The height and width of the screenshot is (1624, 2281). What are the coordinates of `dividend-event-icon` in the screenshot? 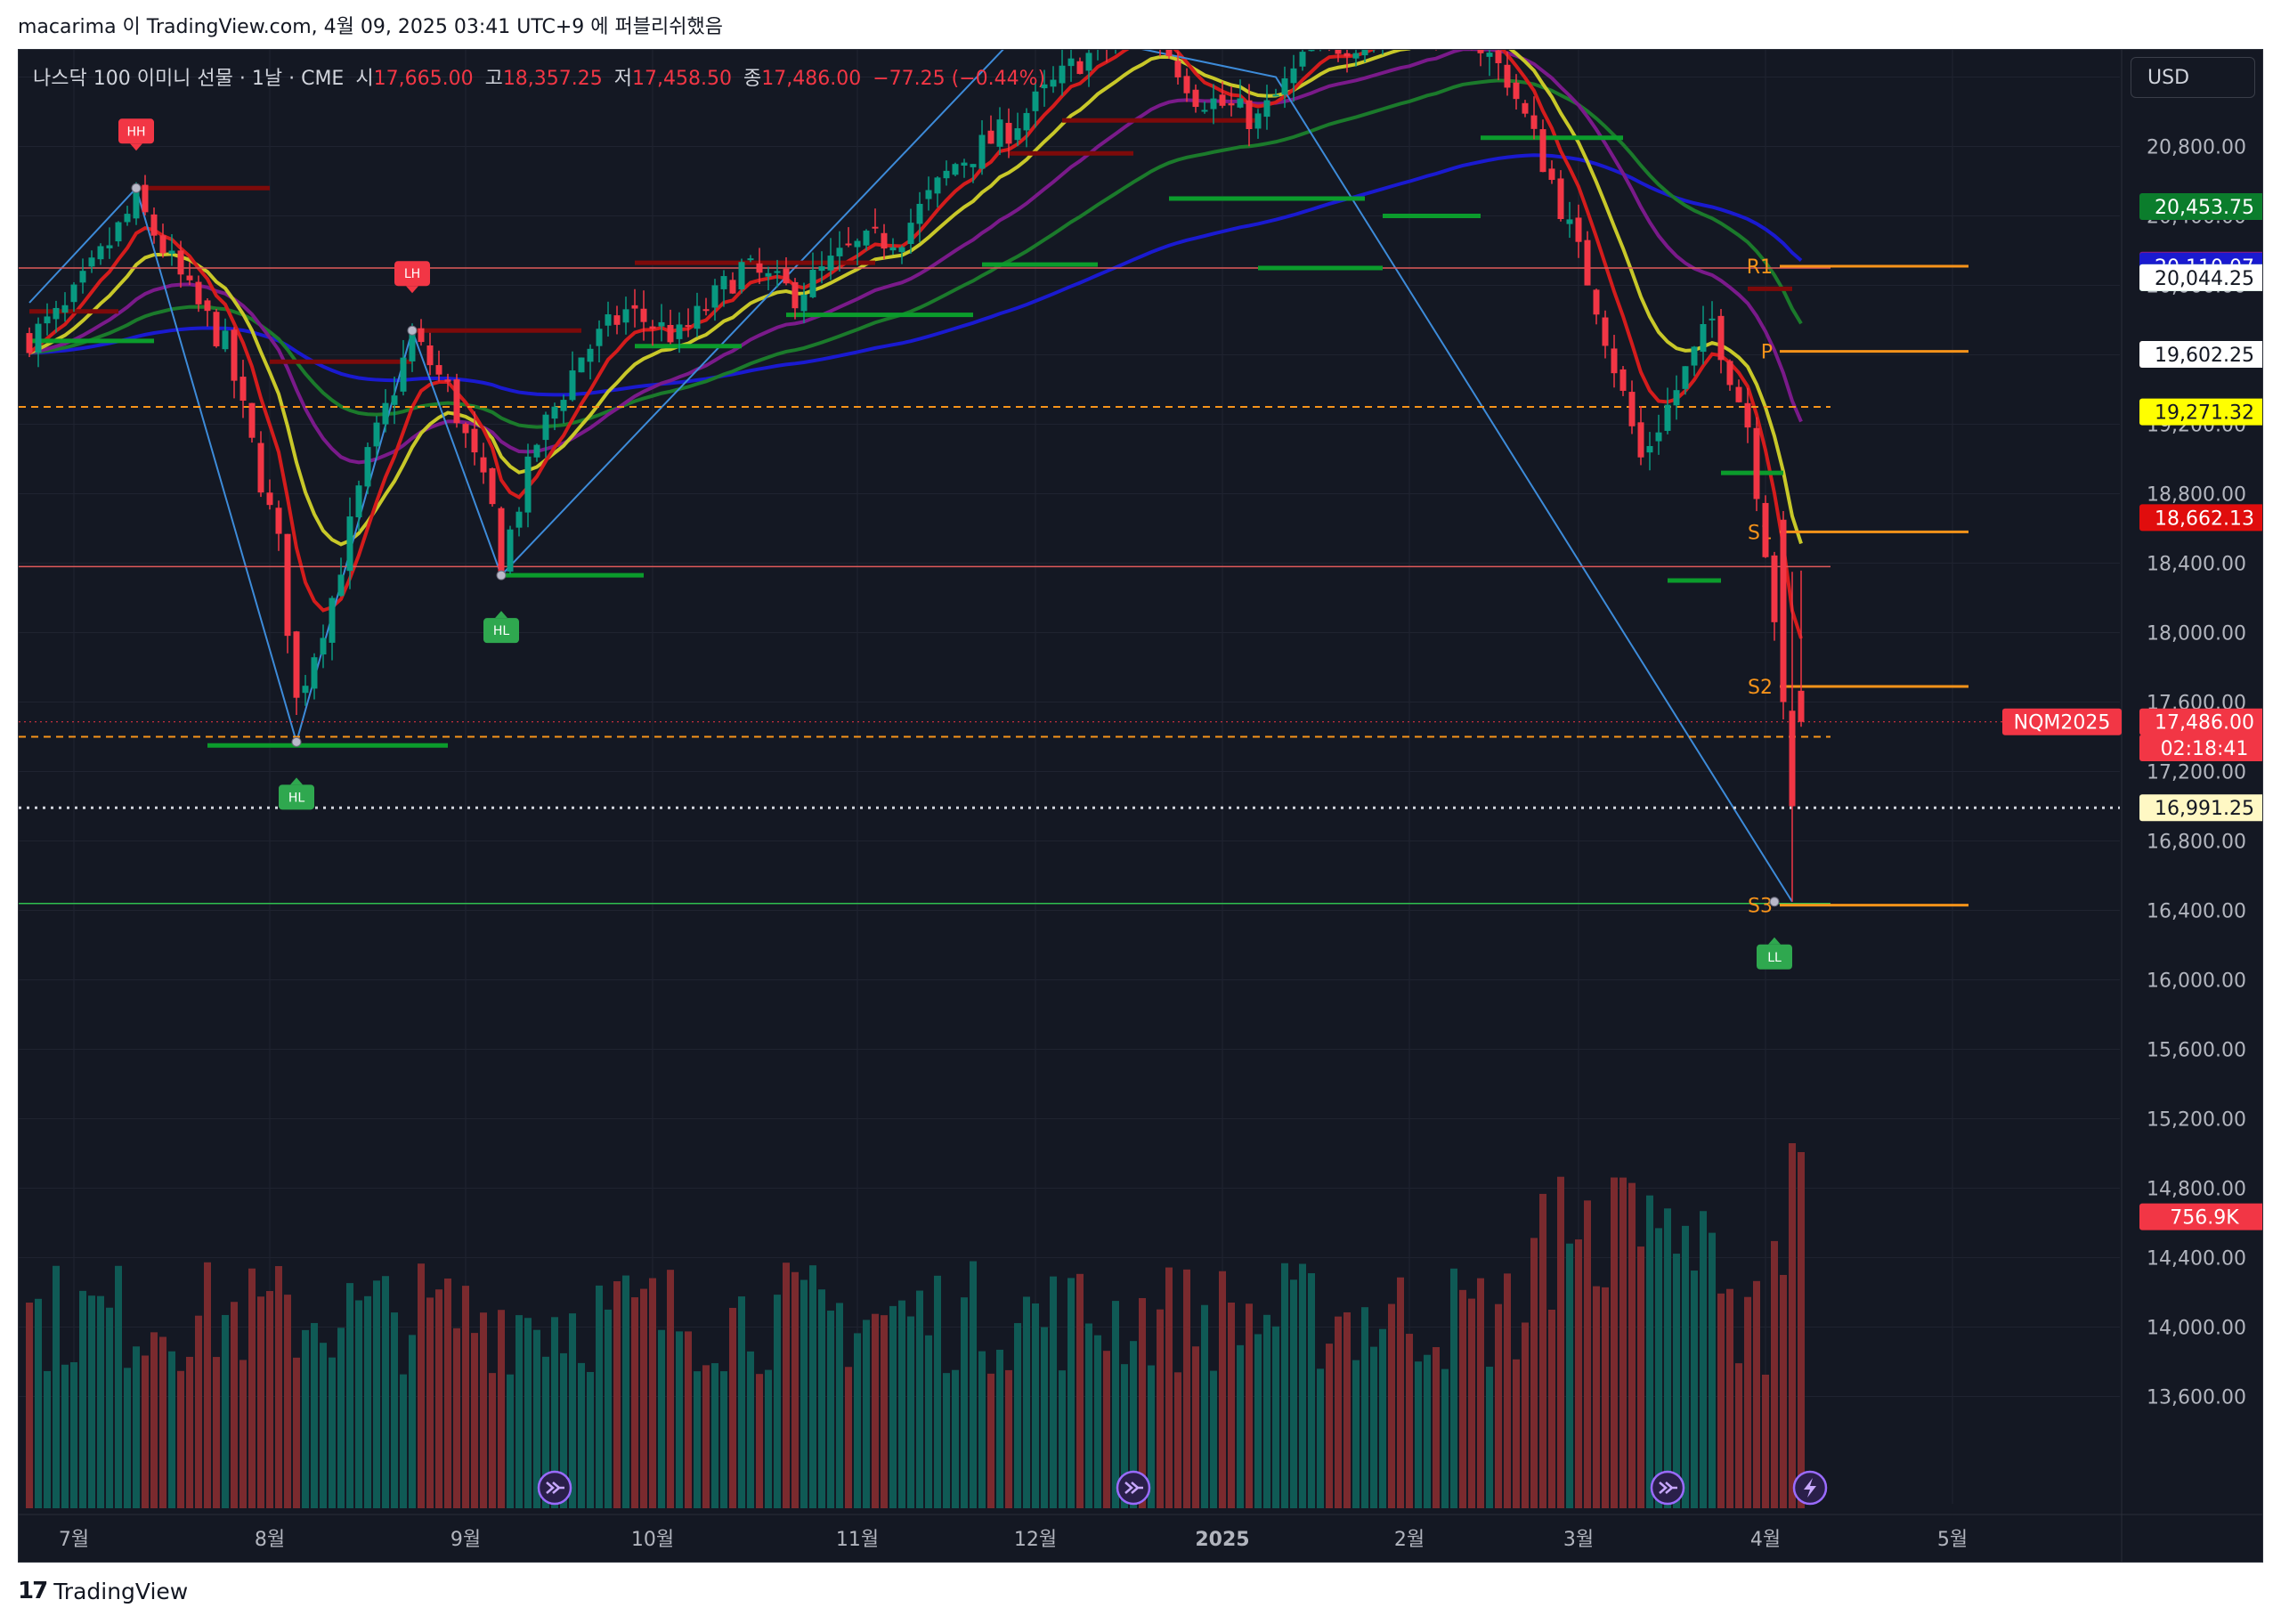 It's located at (1133, 1488).